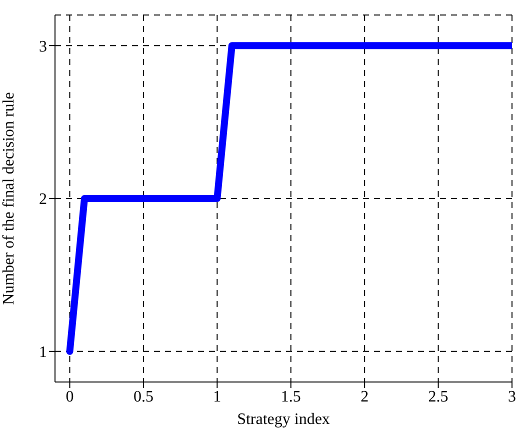 The image size is (520, 434). What do you see at coordinates (43, 47) in the screenshot?
I see `y-tick-label: 3` at bounding box center [43, 47].